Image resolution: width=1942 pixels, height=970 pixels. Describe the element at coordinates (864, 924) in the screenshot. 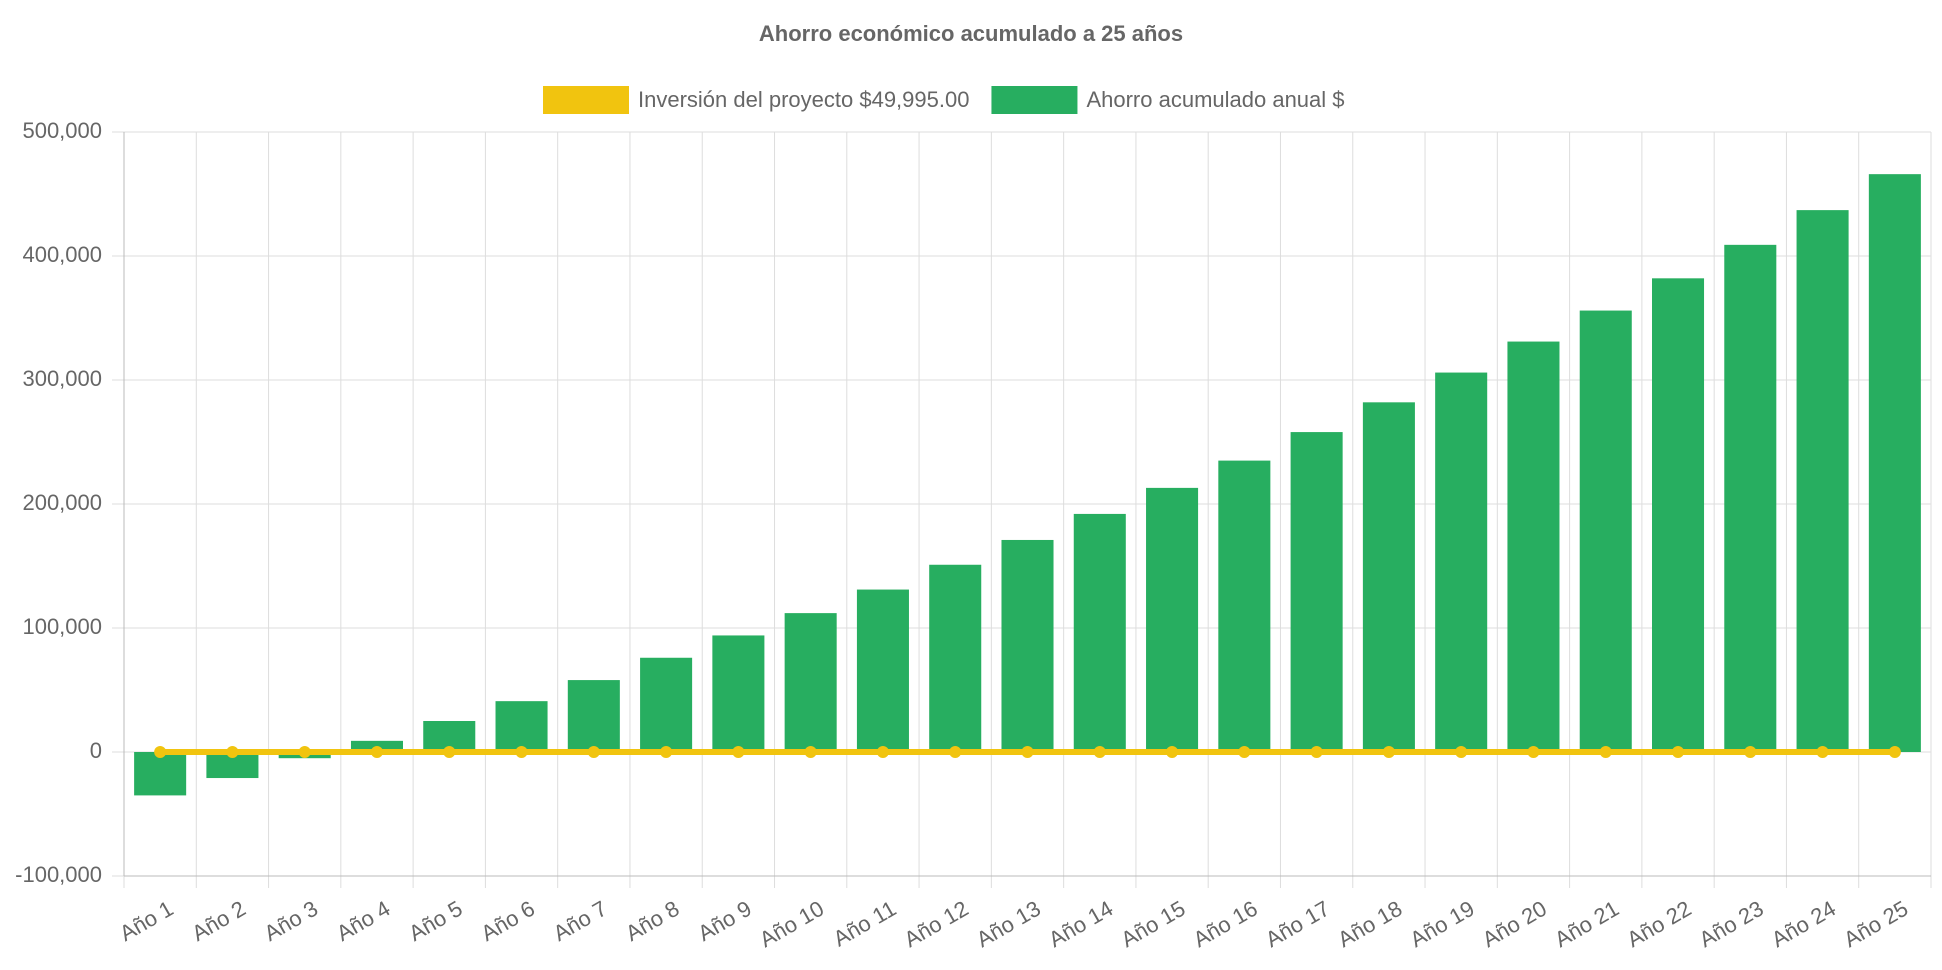

I see `x-tick-label: Año 11` at that location.